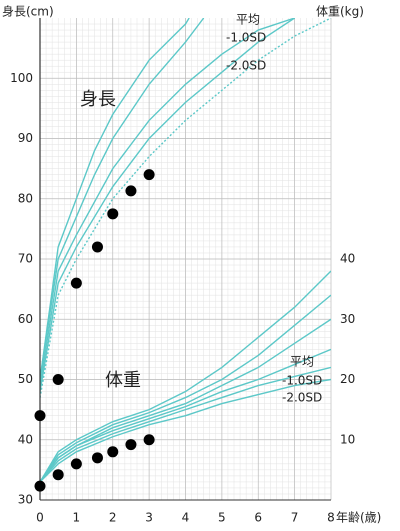 This screenshot has width=400, height=531. What do you see at coordinates (25, 138) in the screenshot?
I see `y-tick-label: 90` at bounding box center [25, 138].